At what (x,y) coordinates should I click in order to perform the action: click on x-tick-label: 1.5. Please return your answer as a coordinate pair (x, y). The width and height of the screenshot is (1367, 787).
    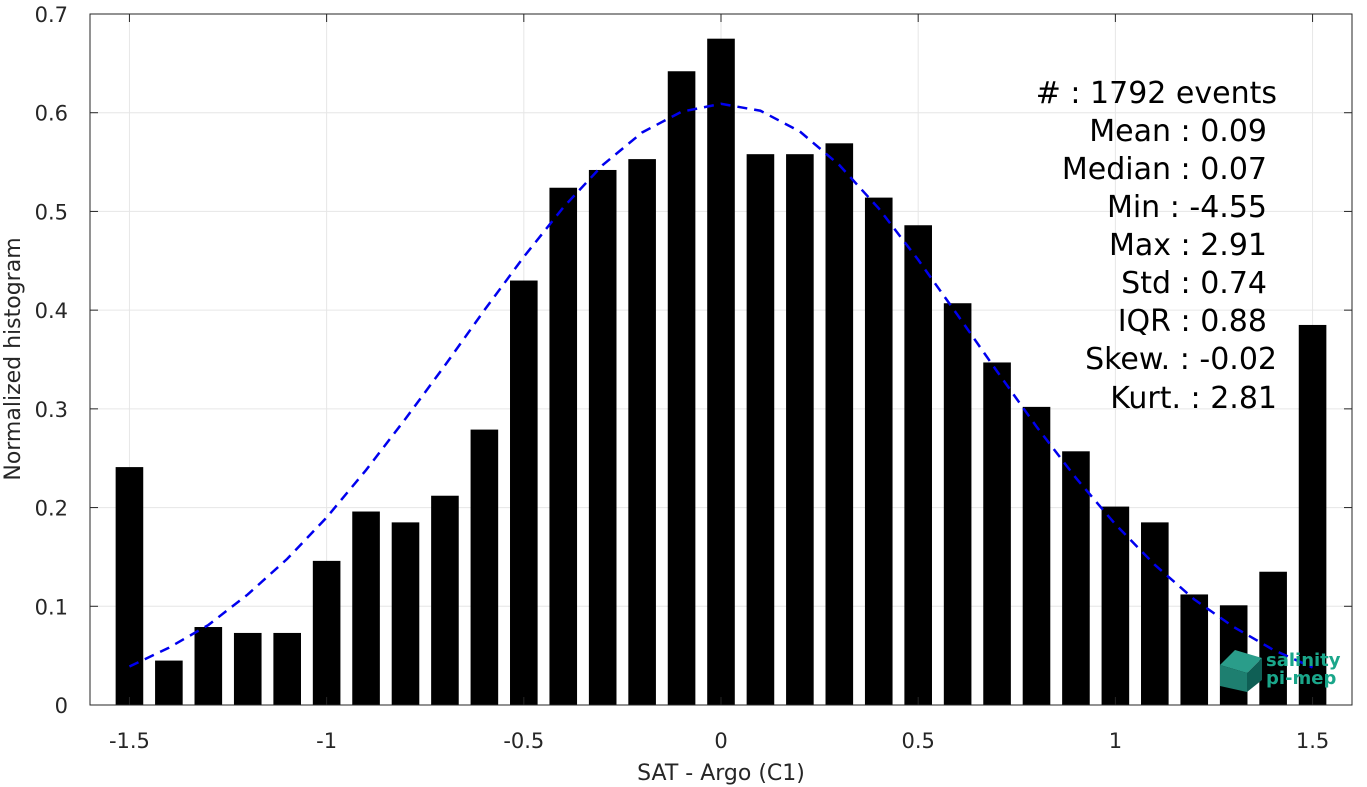
    Looking at the image, I should click on (1312, 741).